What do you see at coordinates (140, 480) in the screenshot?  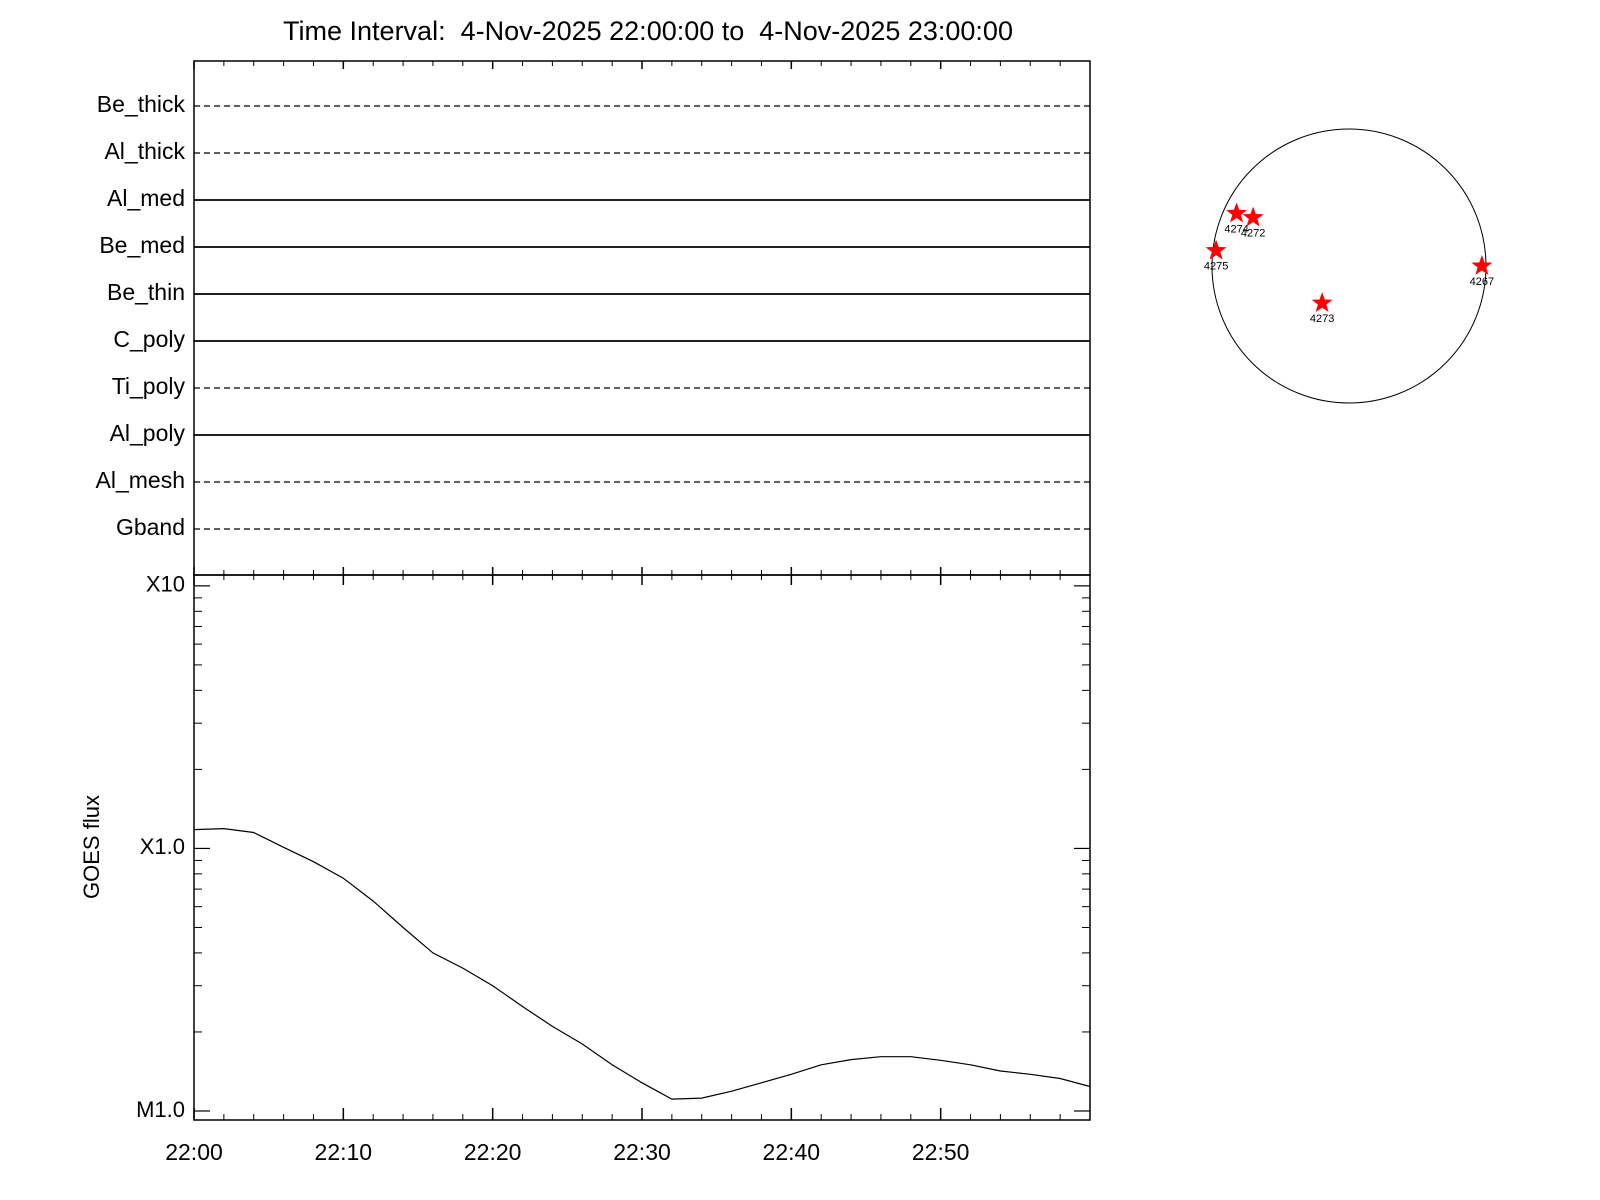 I see `detector-label: Al_mesh` at bounding box center [140, 480].